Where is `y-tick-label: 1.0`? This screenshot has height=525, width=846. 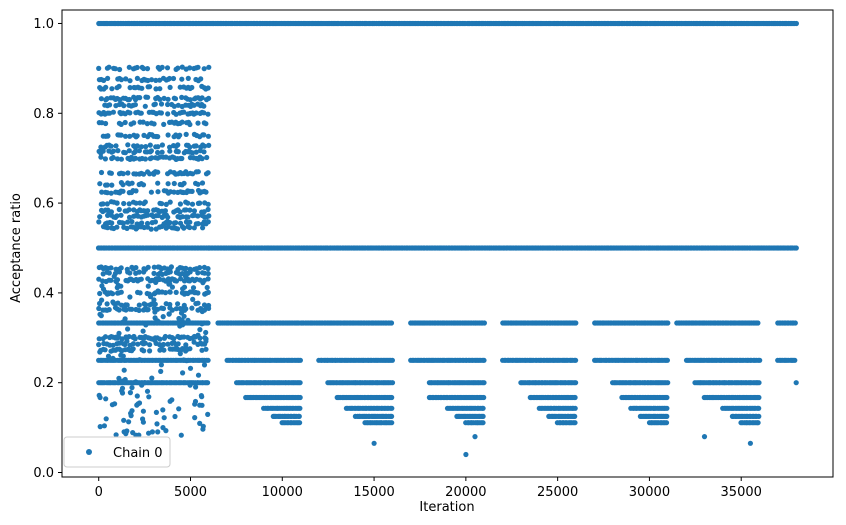
y-tick-label: 1.0 is located at coordinates (43, 24).